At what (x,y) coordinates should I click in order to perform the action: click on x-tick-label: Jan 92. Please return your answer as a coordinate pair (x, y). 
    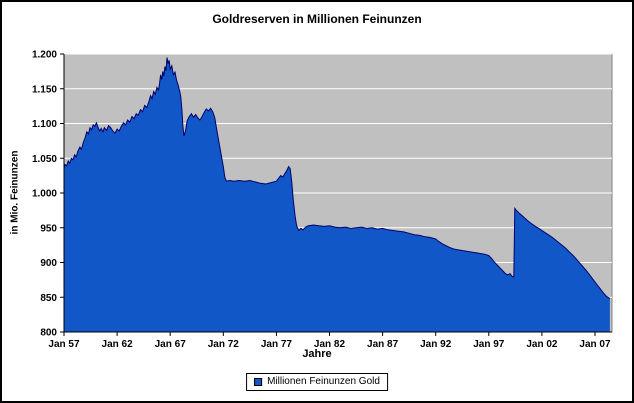
    Looking at the image, I should click on (436, 344).